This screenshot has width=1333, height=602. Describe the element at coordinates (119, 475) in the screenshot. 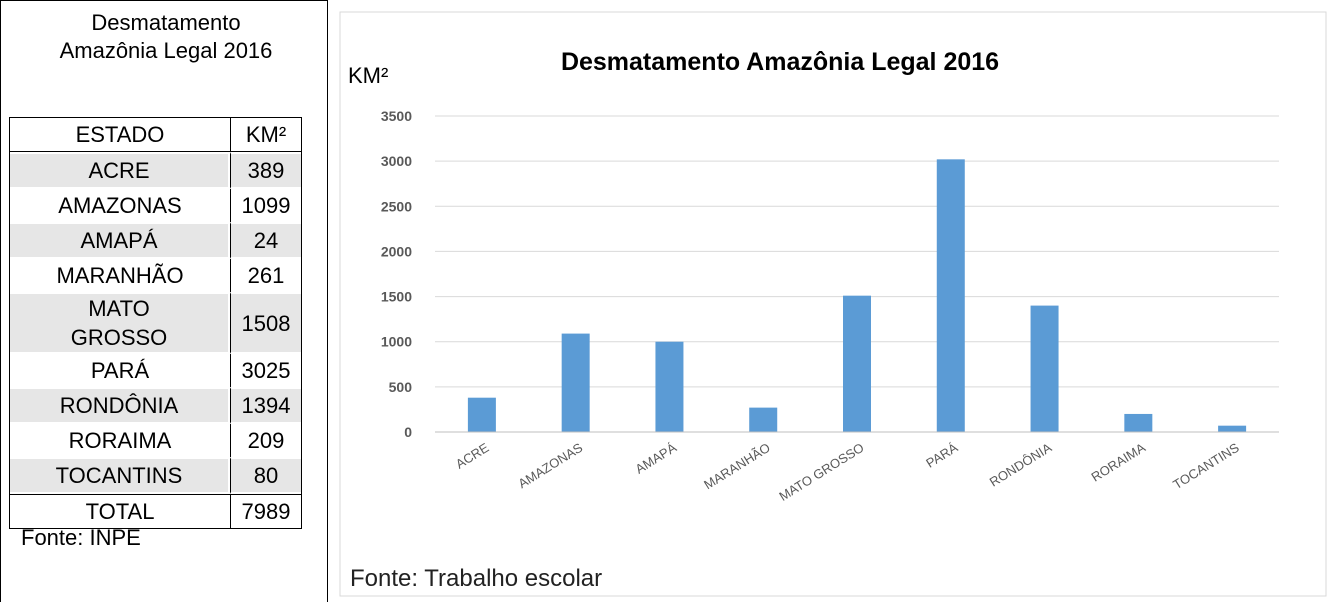

I see `cell-text: TOCANTINS` at that location.